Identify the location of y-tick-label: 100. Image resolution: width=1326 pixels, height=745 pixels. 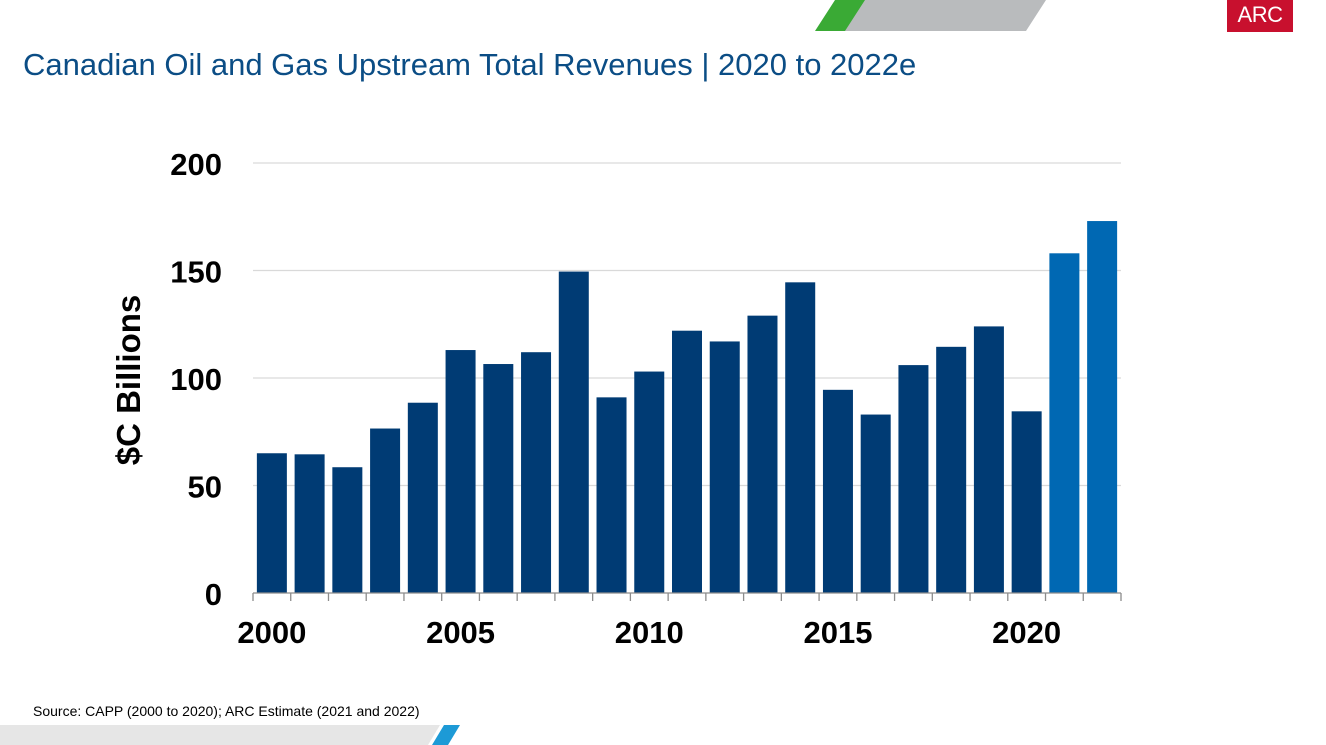
(196, 379).